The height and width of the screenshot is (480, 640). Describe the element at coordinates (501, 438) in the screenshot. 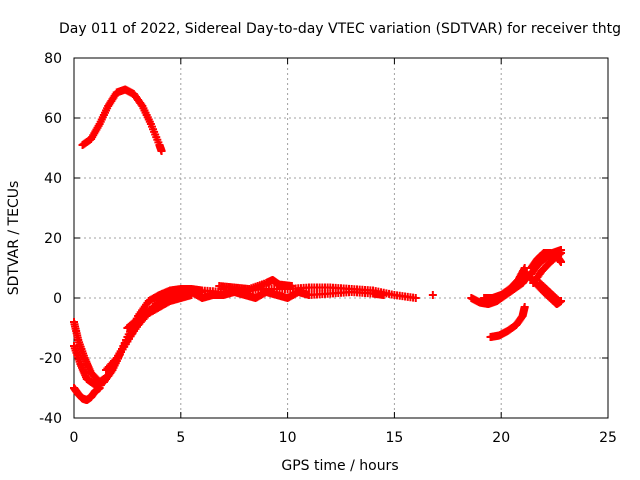

I see `x-tick-label: 20` at that location.